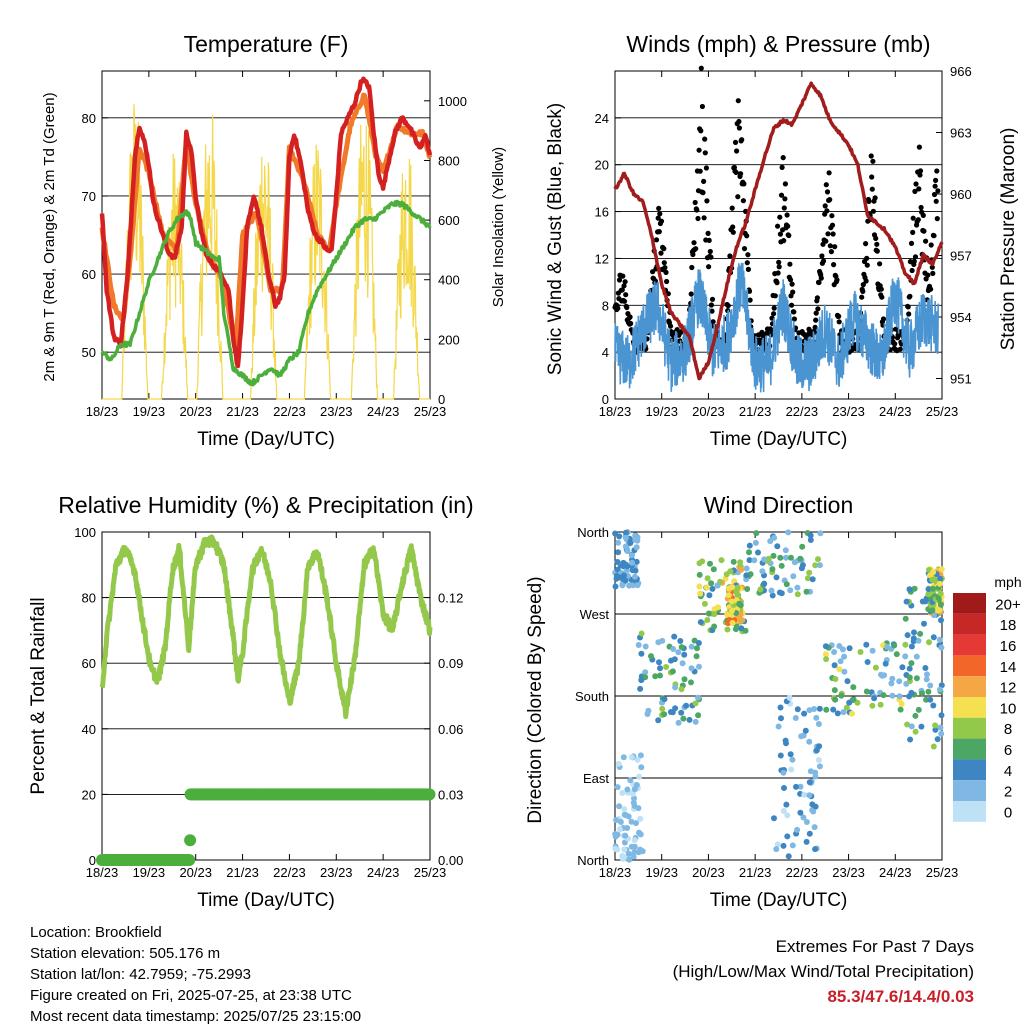 The height and width of the screenshot is (1027, 1024). I want to click on colorbar-label: 6, so click(1008, 750).